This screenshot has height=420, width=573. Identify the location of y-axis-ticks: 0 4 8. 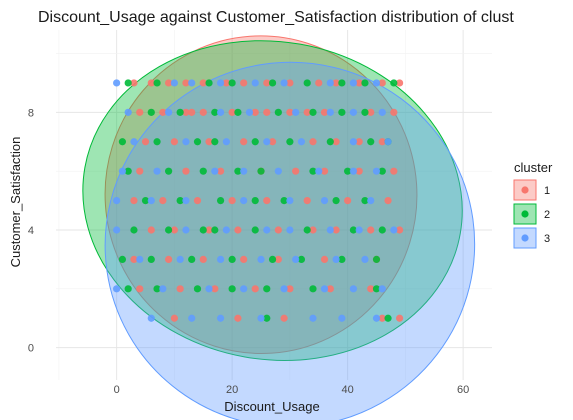
(31, 230).